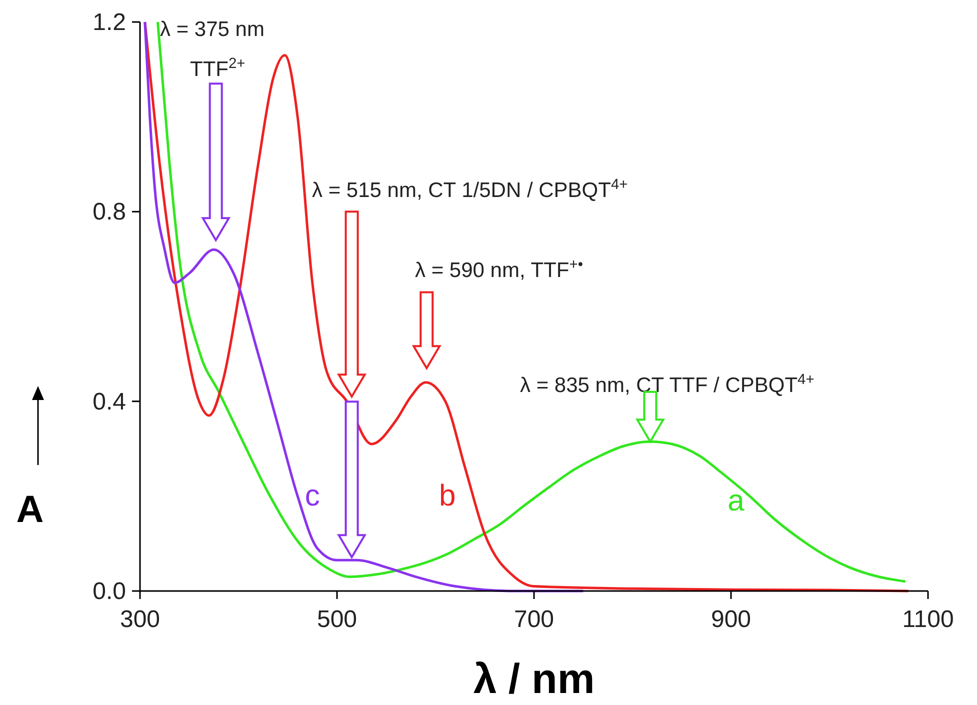 Image resolution: width=977 pixels, height=705 pixels. I want to click on y-tick-label: 0.4, so click(109, 402).